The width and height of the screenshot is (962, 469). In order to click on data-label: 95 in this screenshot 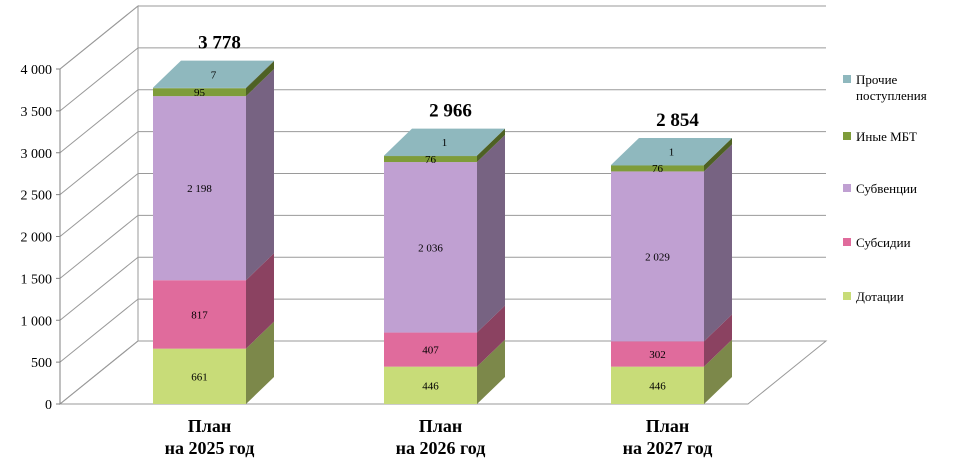, I will do `click(200, 93)`.